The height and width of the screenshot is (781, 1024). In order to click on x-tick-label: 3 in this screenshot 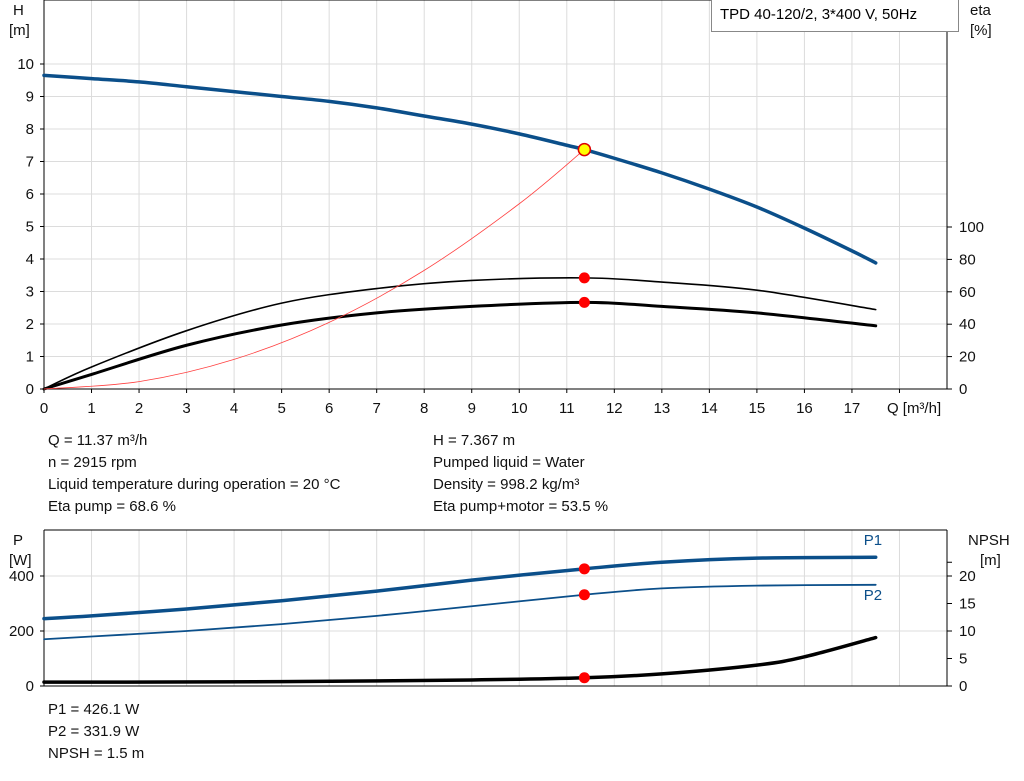, I will do `click(186, 408)`.